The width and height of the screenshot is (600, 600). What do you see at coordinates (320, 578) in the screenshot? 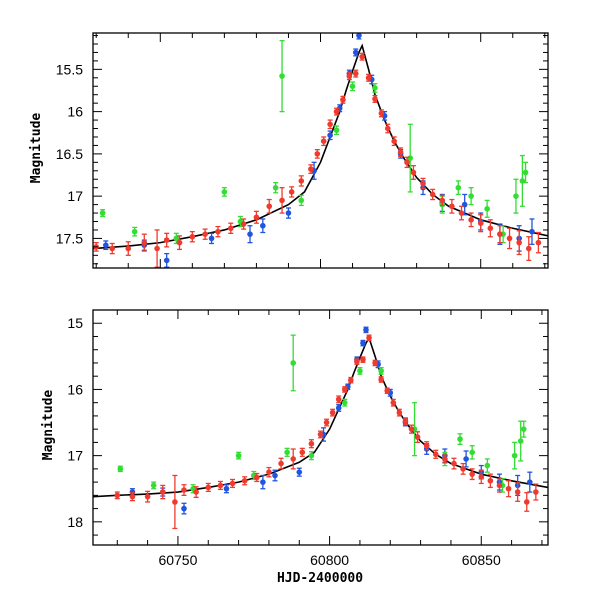
I see `x-axis-label: HJD-2400000` at bounding box center [320, 578].